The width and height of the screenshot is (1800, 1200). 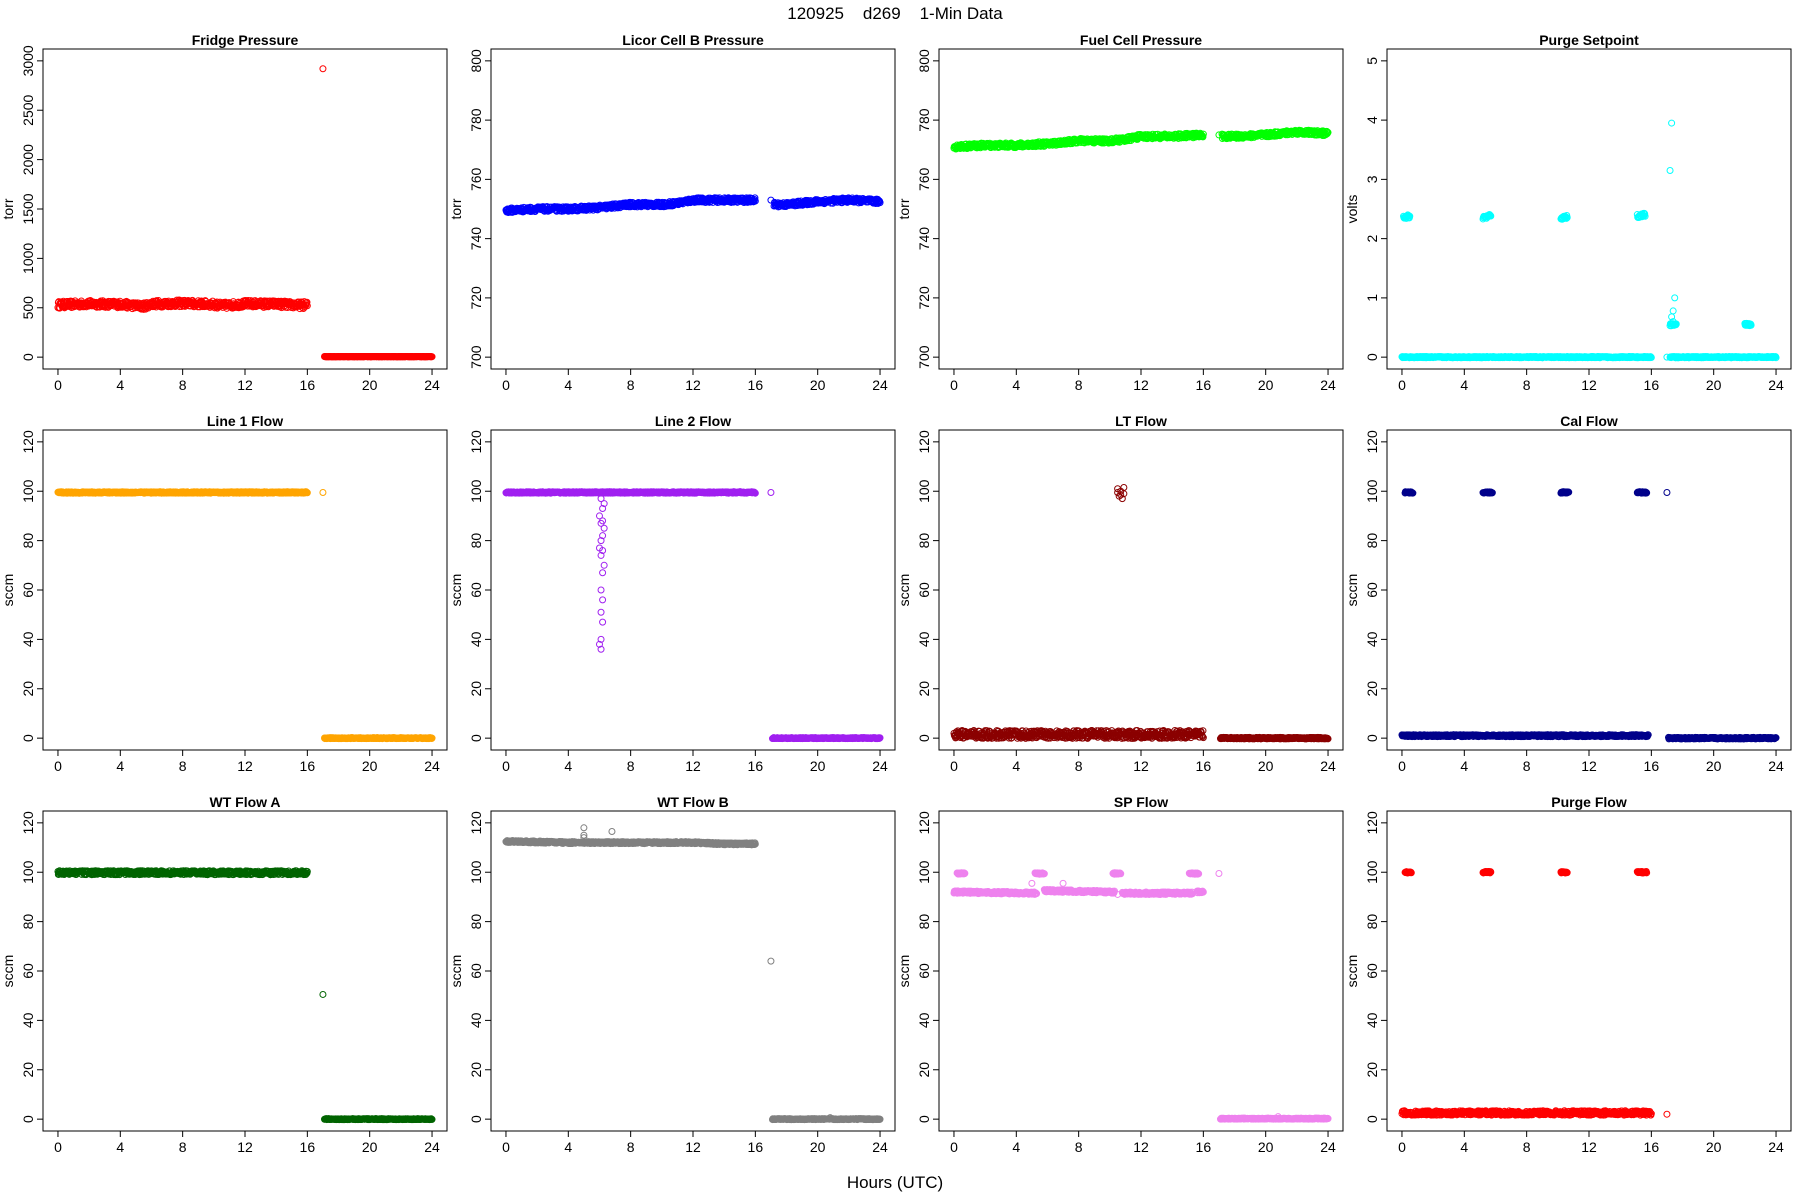 I want to click on y-tick-label: 5, so click(x=1372, y=61).